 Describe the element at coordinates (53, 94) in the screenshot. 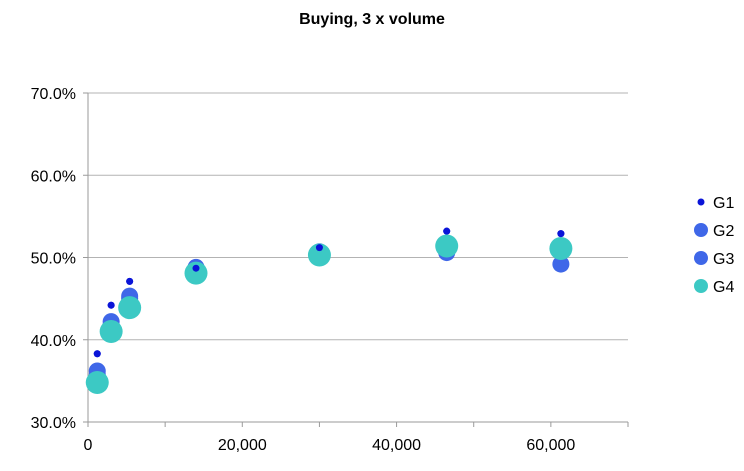

I see `y-tick-label: 70.0%` at that location.